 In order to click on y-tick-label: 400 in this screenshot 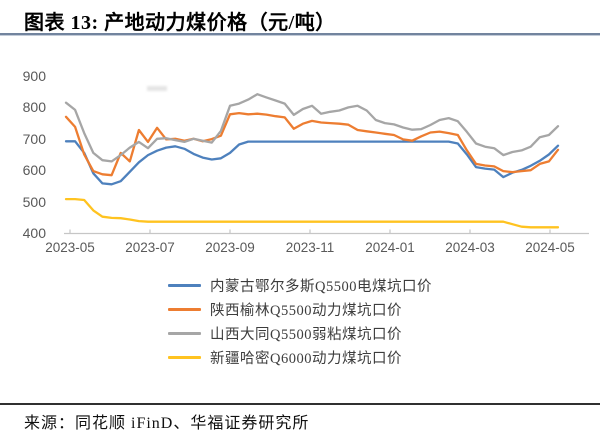, I will do `click(34, 233)`.